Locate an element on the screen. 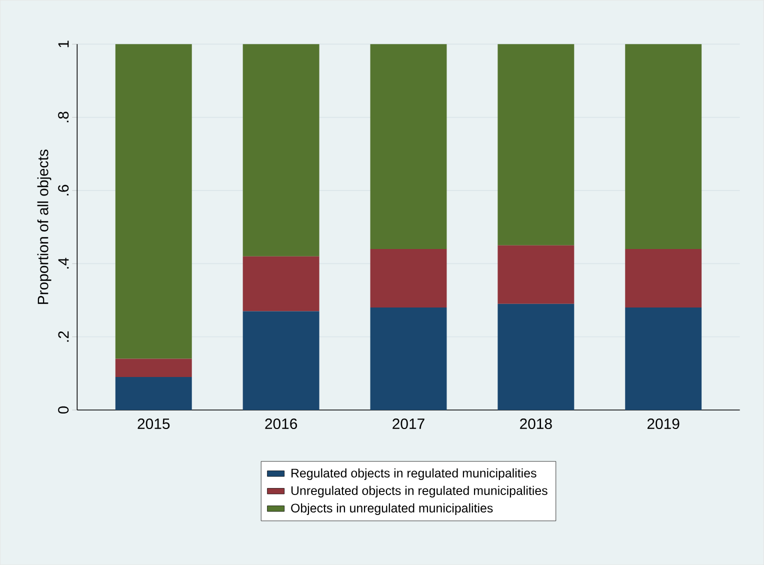 This screenshot has height=565, width=764. y-tick-label: 1 is located at coordinates (63, 44).